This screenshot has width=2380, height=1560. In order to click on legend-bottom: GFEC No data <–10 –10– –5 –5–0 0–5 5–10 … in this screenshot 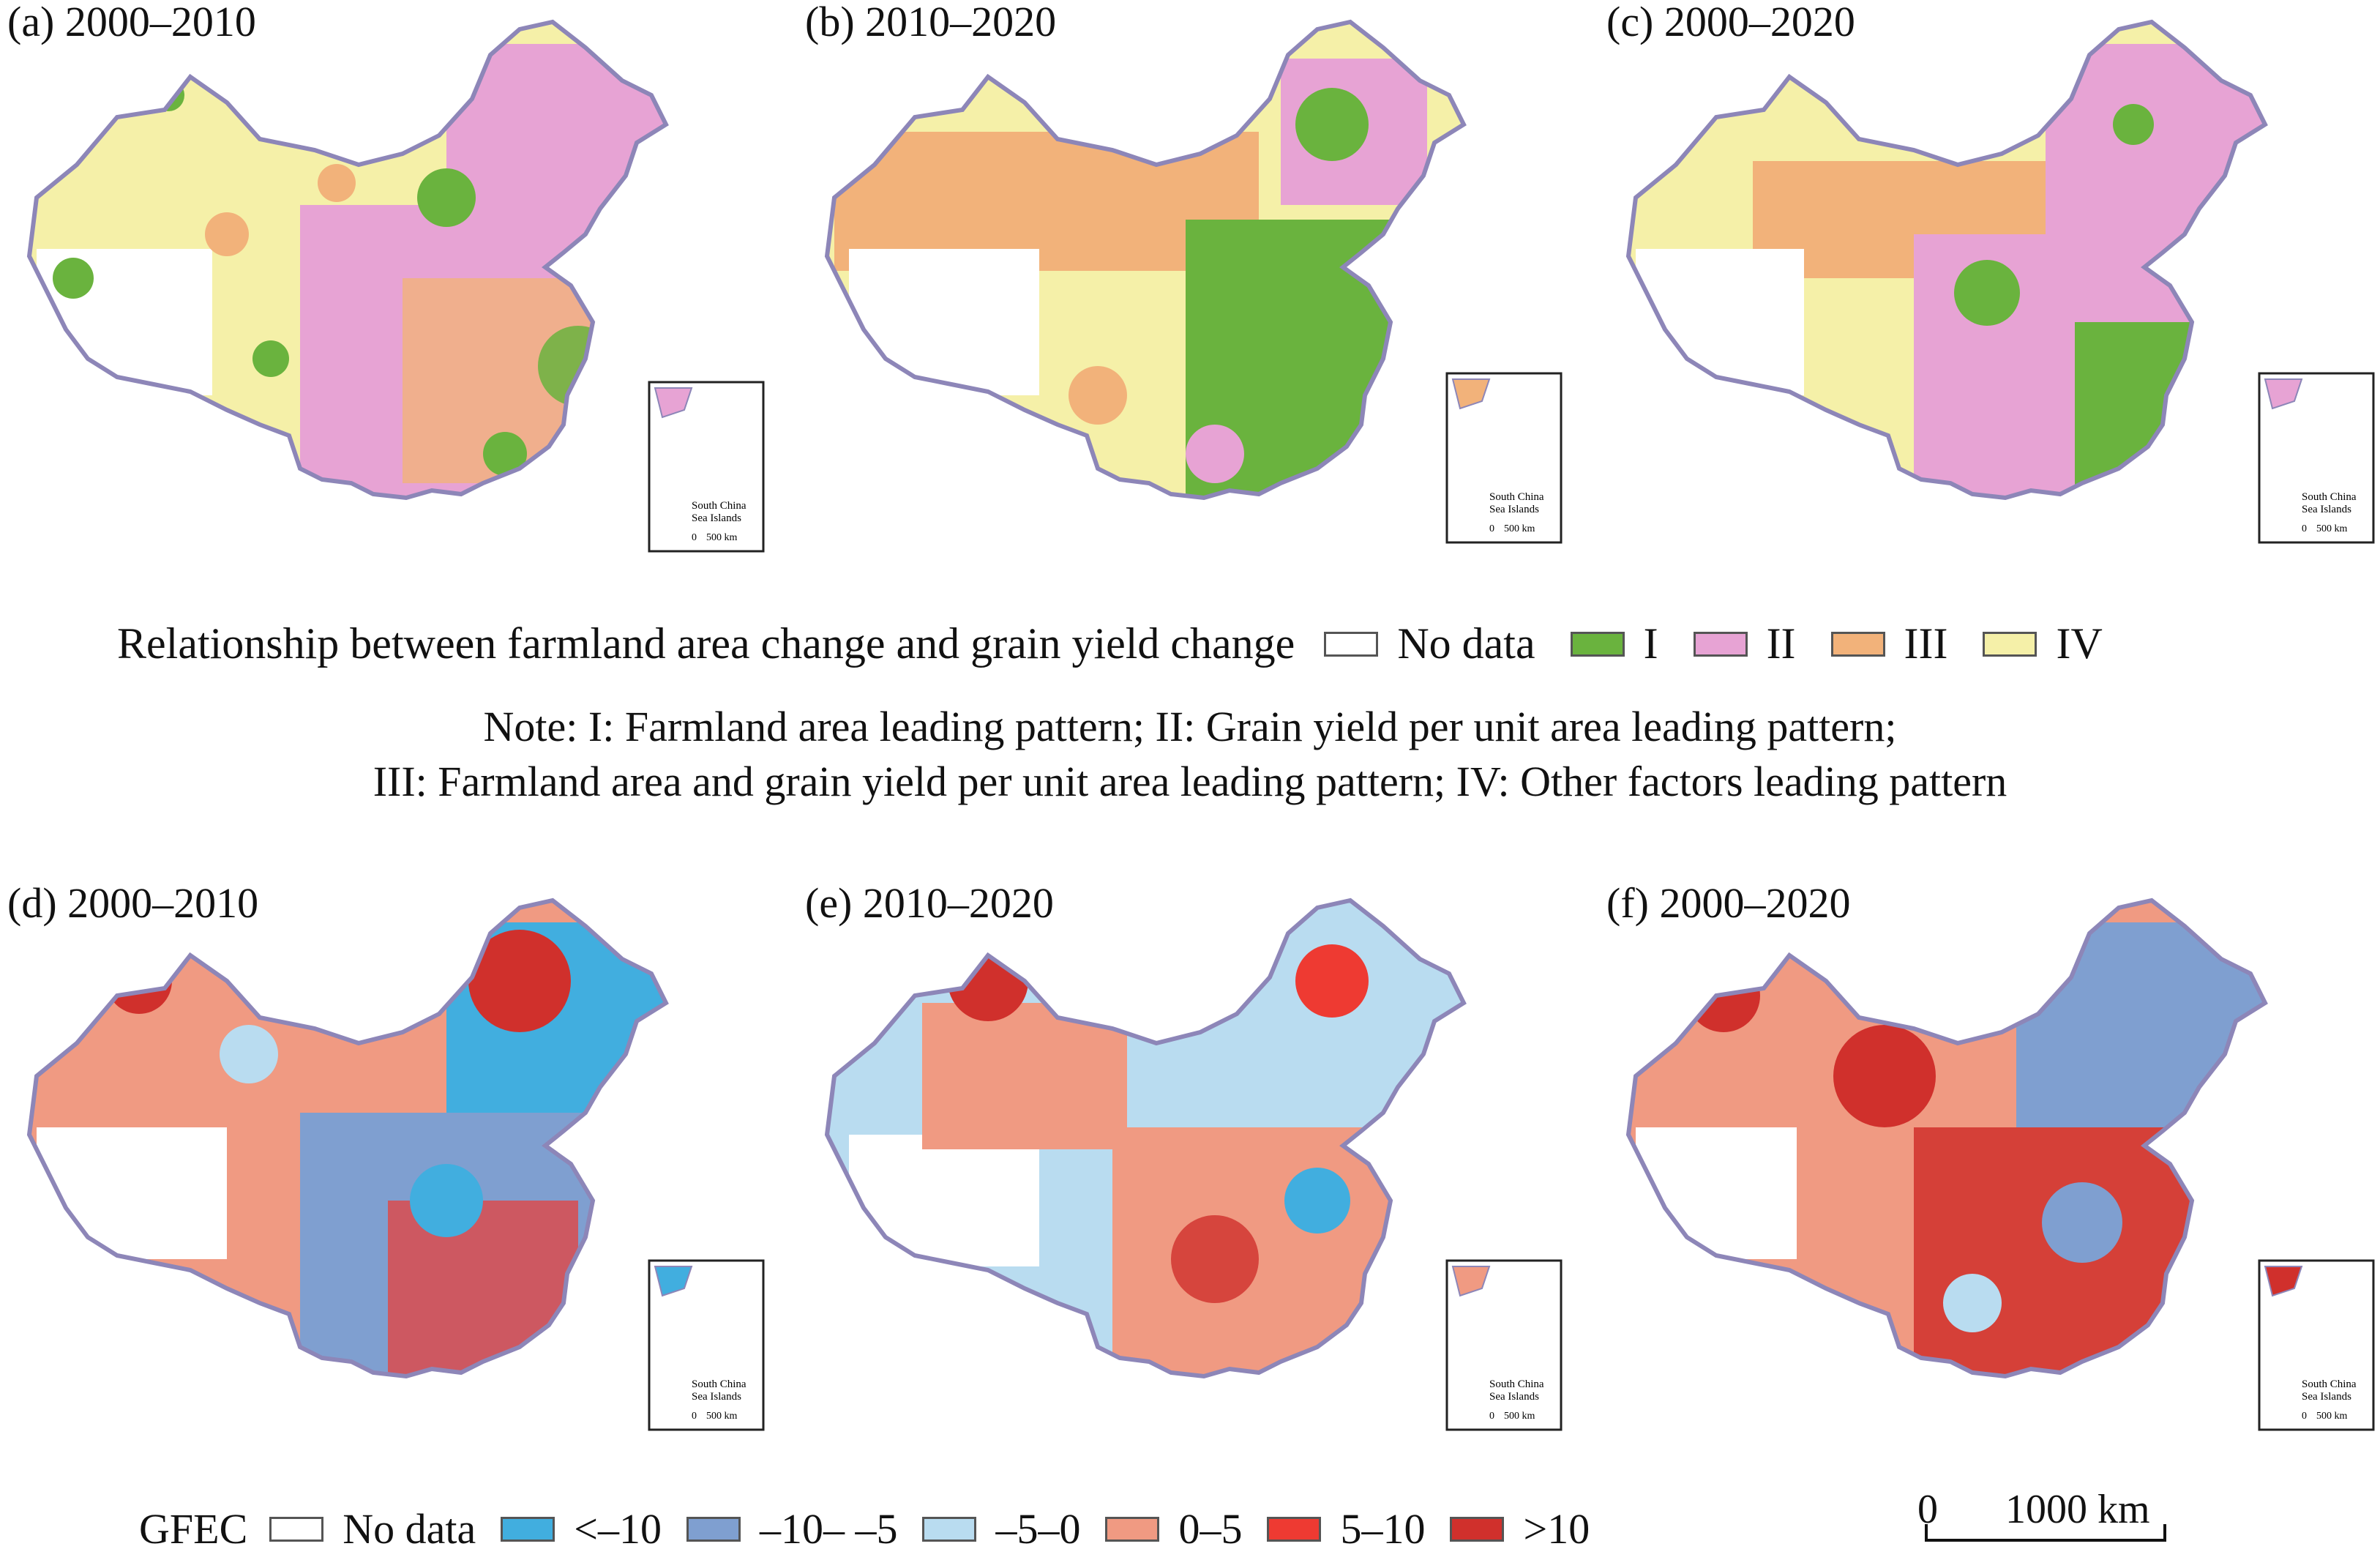, I will do `click(864, 1528)`.